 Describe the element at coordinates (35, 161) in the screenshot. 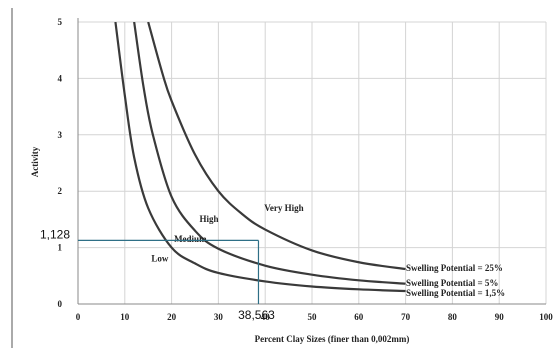

I see `y-axis-title: Activity` at that location.